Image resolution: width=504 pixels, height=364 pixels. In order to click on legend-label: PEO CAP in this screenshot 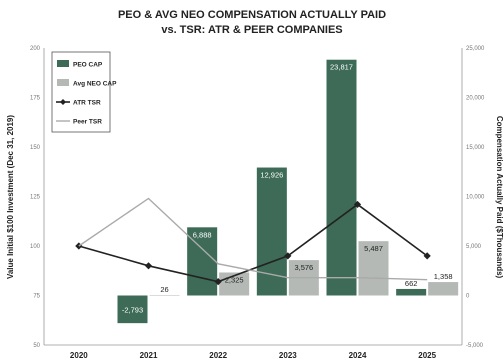, I will do `click(88, 65)`.